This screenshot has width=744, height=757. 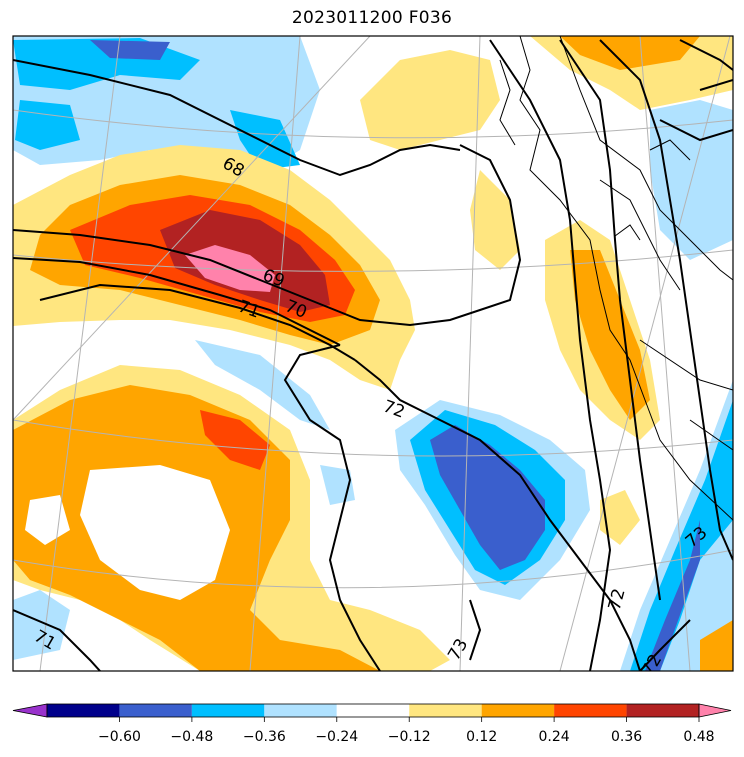 I want to click on fill-orange-se, so click(x=716, y=645).